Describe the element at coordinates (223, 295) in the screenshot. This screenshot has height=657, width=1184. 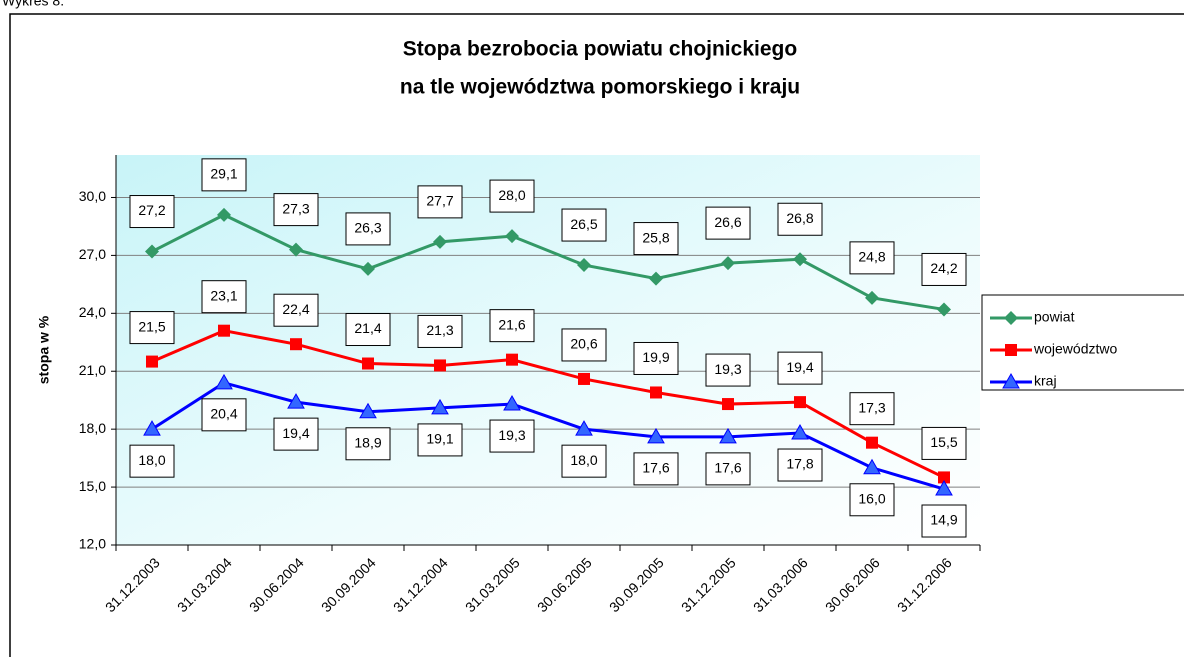
I see `data-label: 23,1` at that location.